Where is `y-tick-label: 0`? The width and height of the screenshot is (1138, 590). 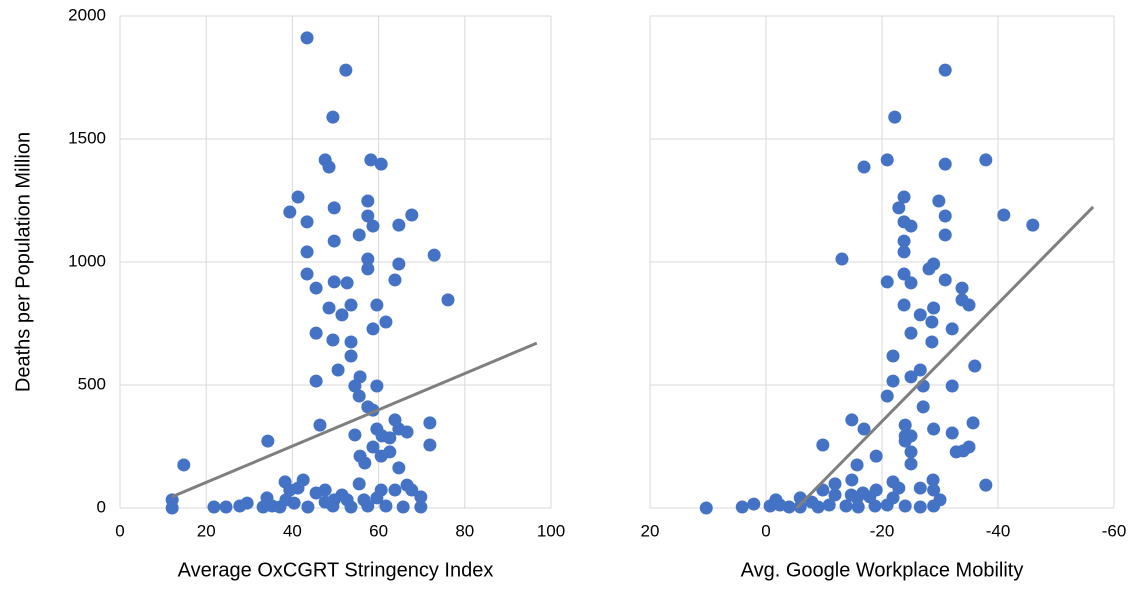 y-tick-label: 0 is located at coordinates (101, 506).